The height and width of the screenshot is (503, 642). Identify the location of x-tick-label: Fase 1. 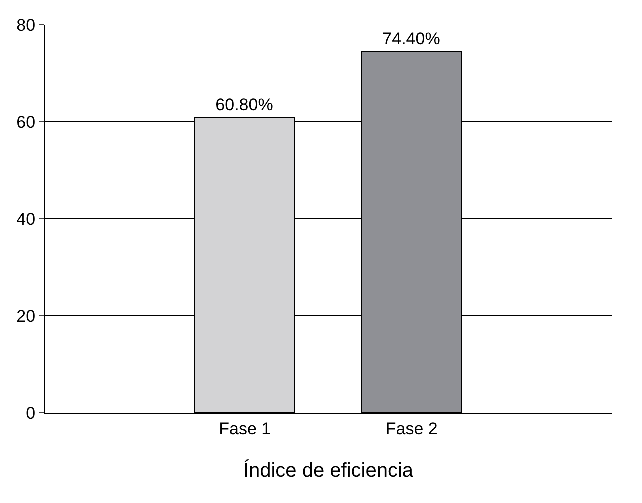
(245, 428).